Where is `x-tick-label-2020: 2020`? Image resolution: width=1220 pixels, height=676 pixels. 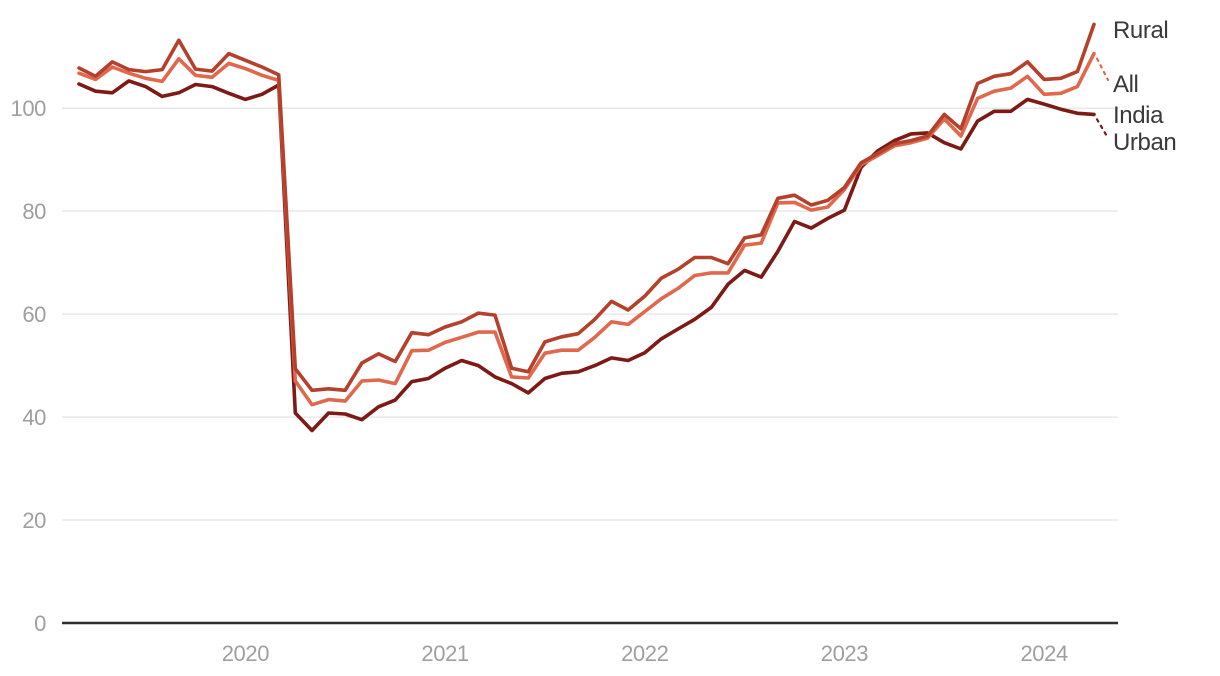 x-tick-label-2020: 2020 is located at coordinates (246, 653).